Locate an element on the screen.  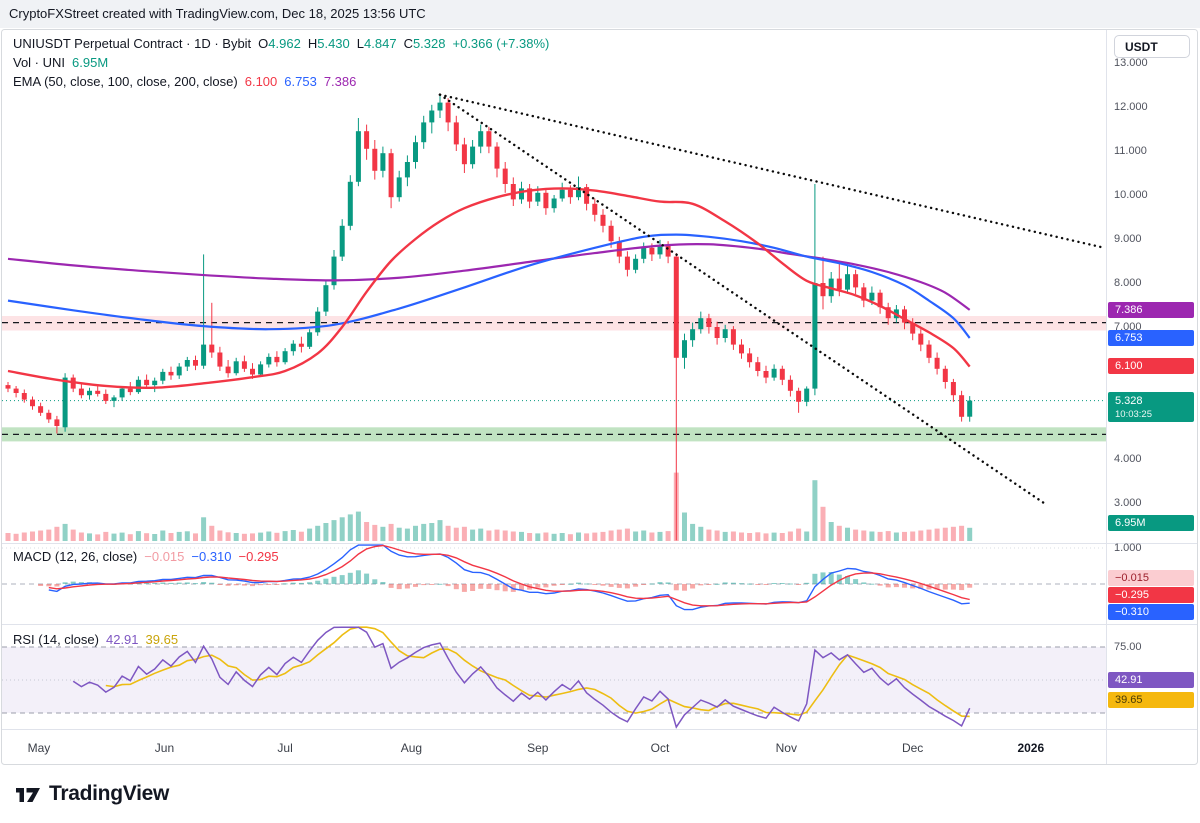
symbol-title: UNIUSDT Perpetual Contract · 1D · Bybit is located at coordinates (132, 43).